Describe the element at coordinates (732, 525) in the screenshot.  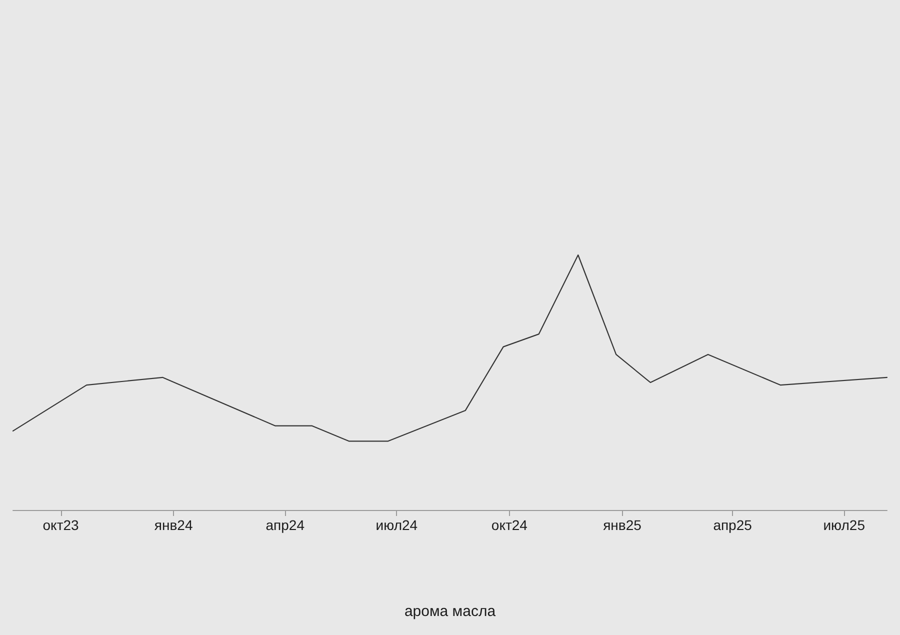
I see `x-tick-label: апр25` at that location.